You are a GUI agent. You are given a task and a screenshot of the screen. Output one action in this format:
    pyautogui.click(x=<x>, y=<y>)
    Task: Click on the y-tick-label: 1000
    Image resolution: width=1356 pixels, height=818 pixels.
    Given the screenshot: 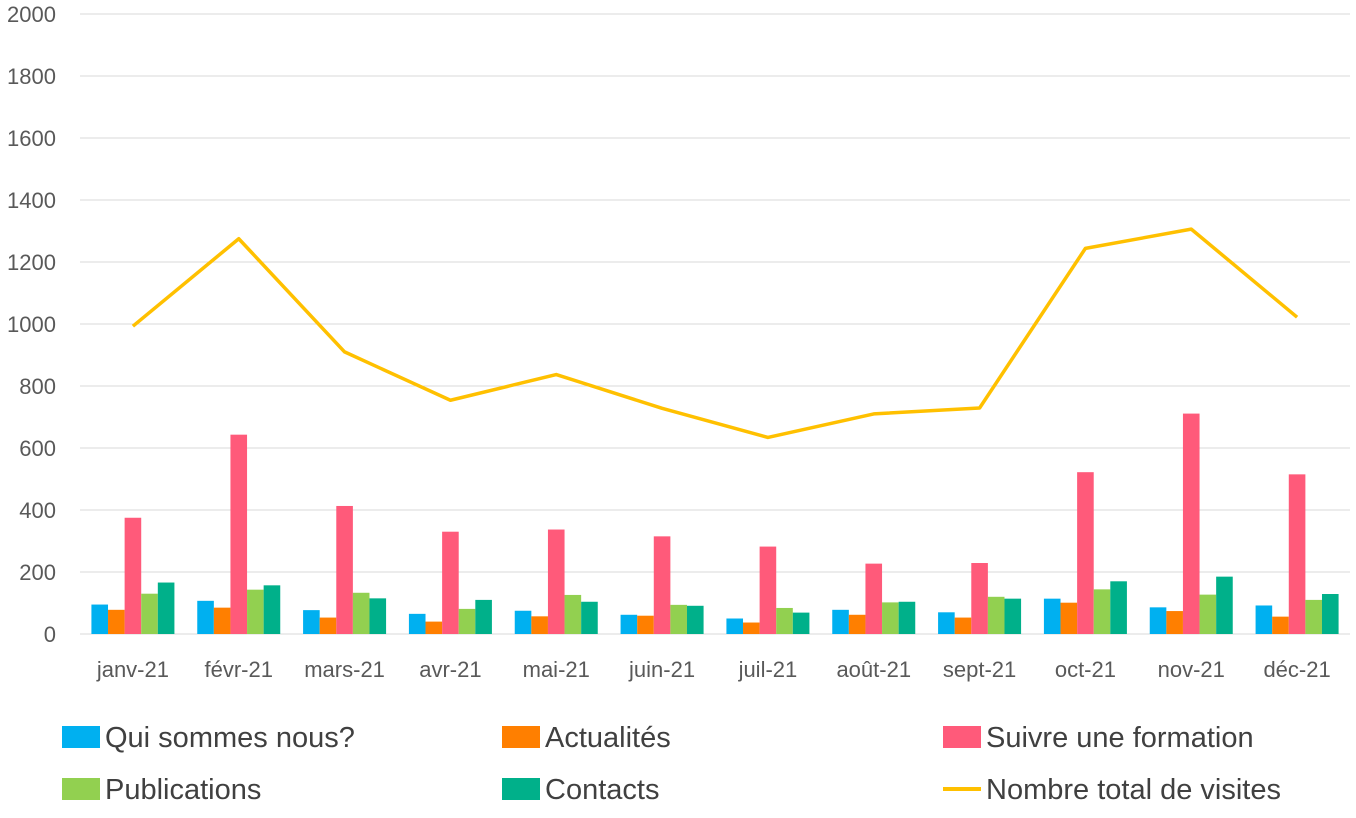 What is the action you would take?
    pyautogui.click(x=31, y=324)
    